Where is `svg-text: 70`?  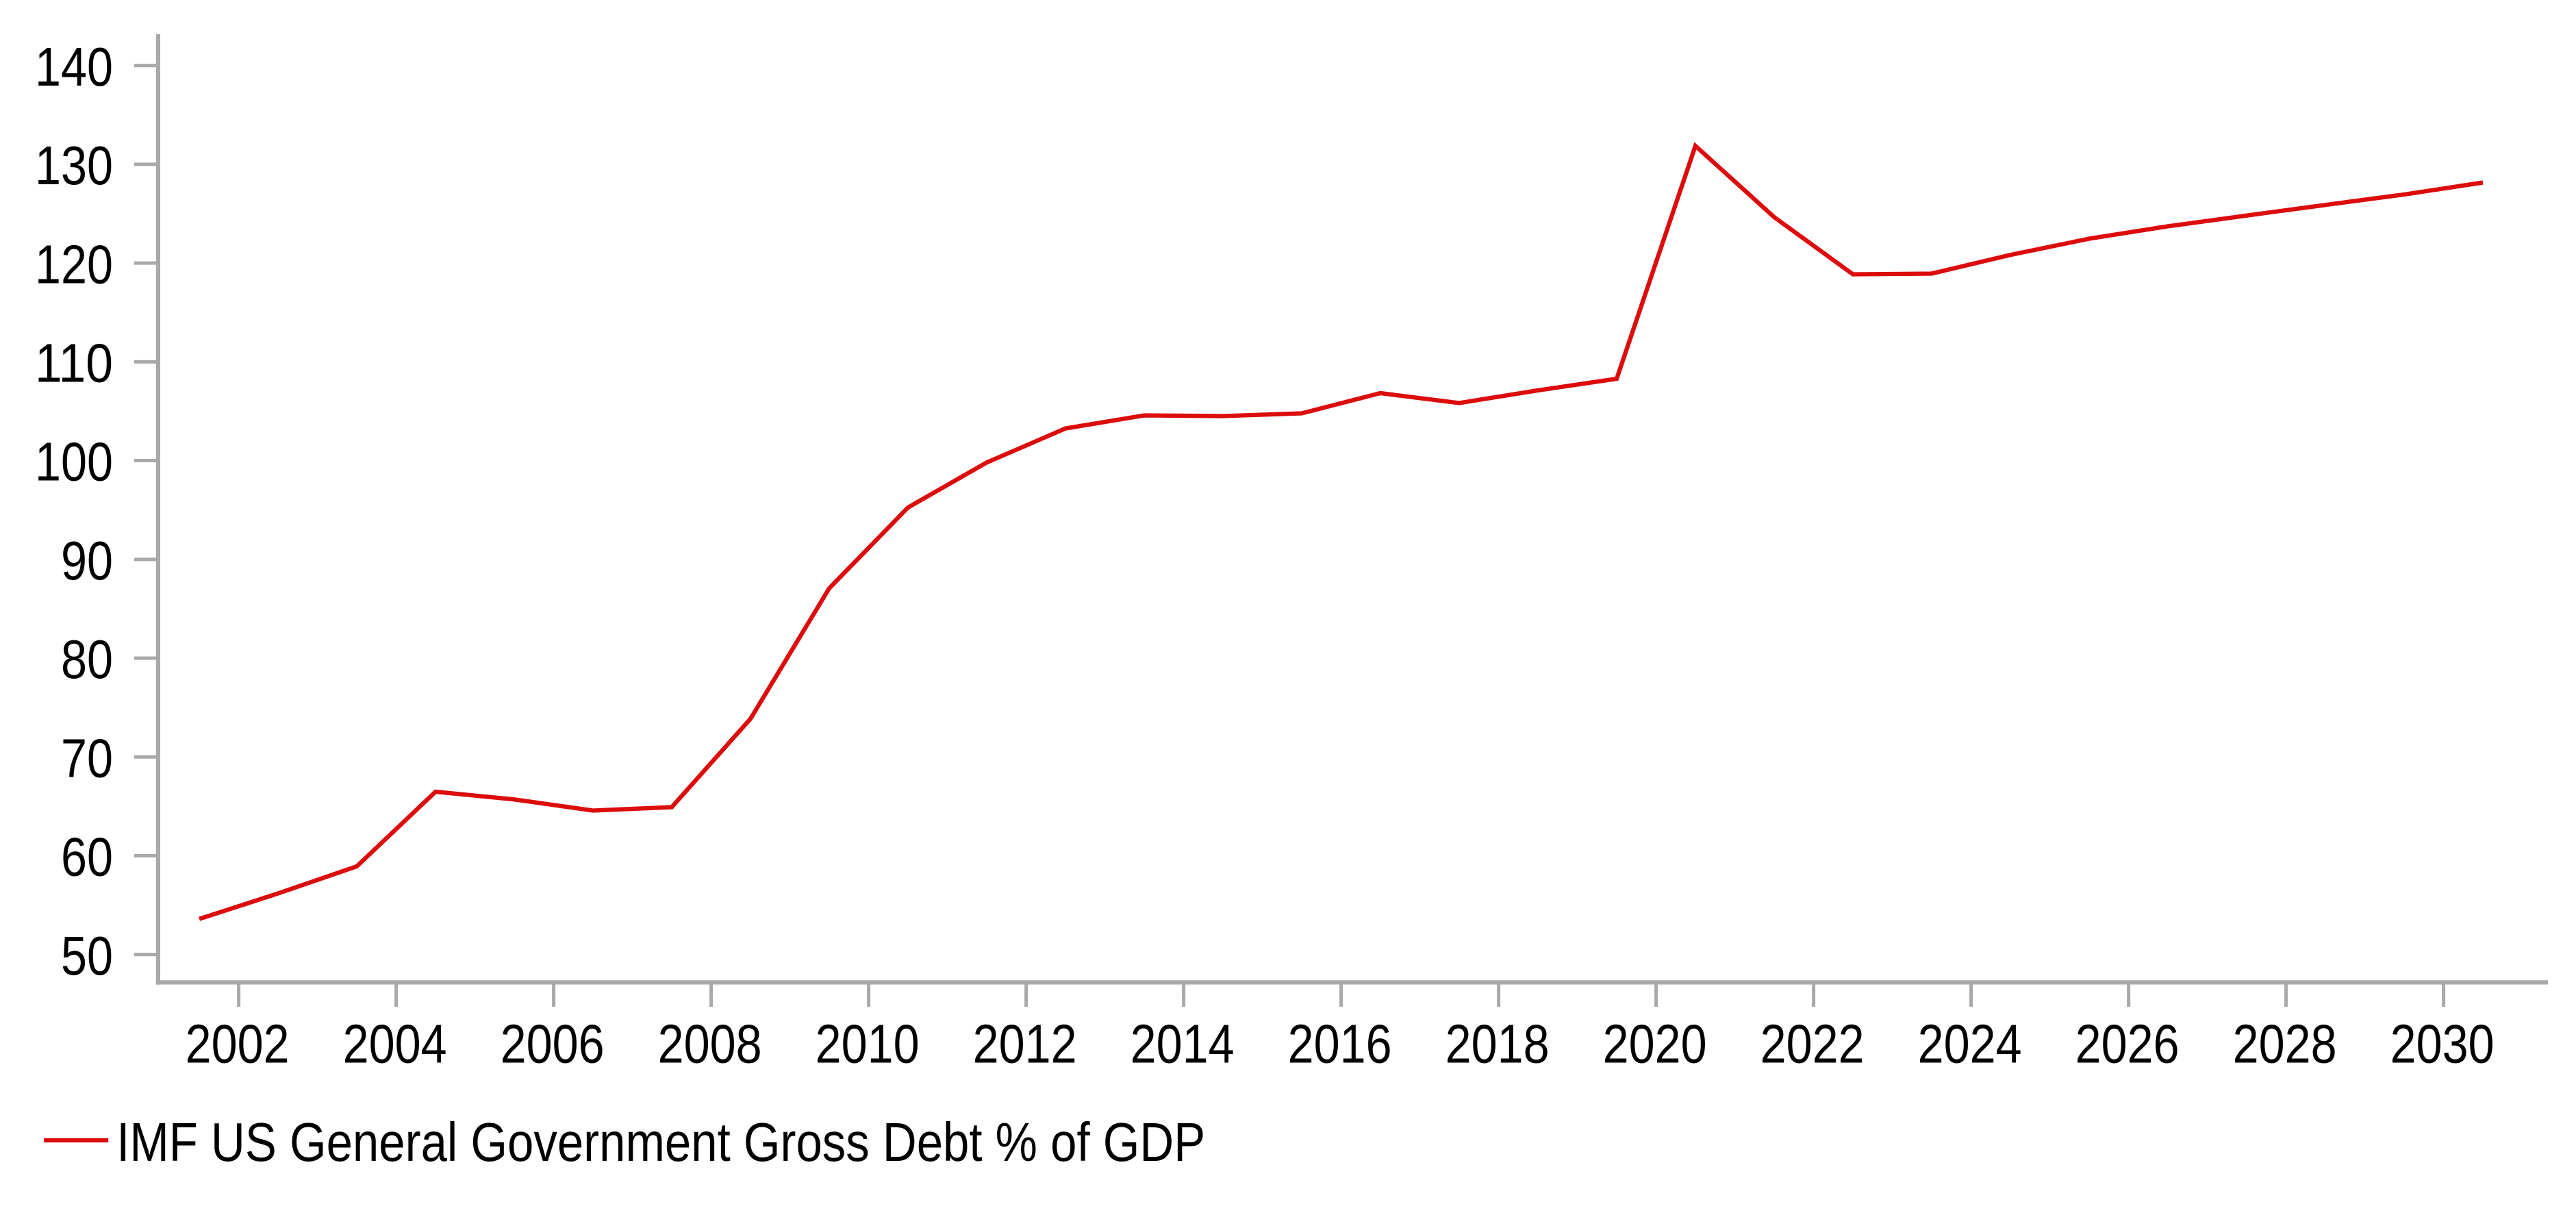
svg-text: 70 is located at coordinates (87, 758).